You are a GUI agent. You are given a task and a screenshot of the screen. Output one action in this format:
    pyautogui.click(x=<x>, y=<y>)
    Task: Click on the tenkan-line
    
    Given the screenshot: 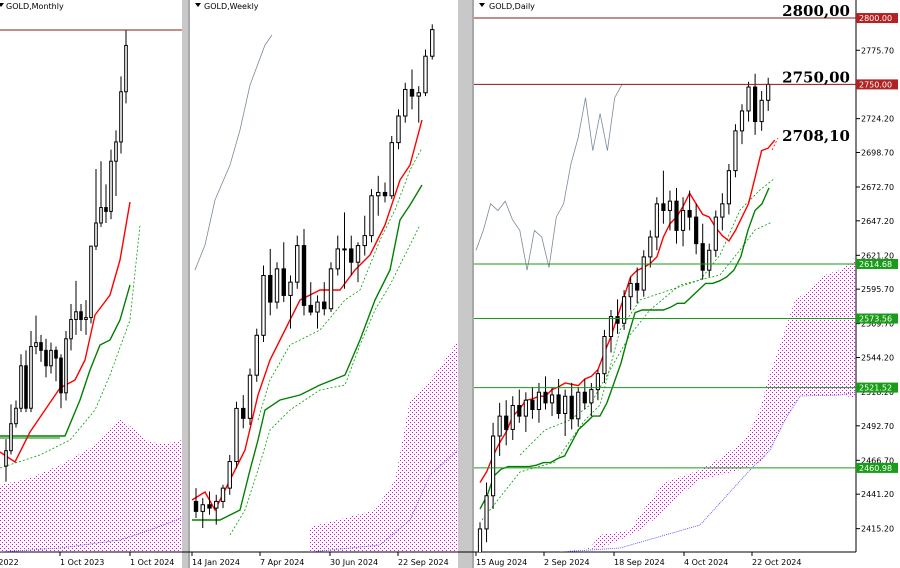 What is the action you would take?
    pyautogui.click(x=65, y=332)
    